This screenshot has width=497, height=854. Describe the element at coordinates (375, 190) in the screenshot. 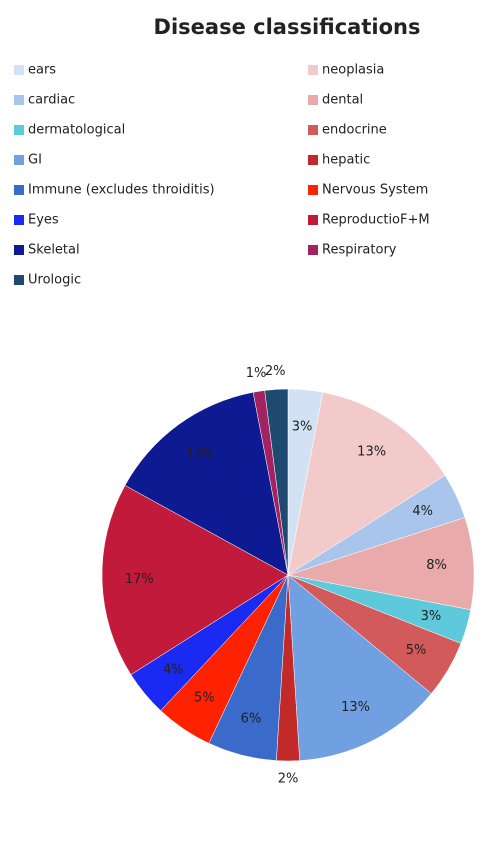

I see `legend-label: Nervous System` at that location.